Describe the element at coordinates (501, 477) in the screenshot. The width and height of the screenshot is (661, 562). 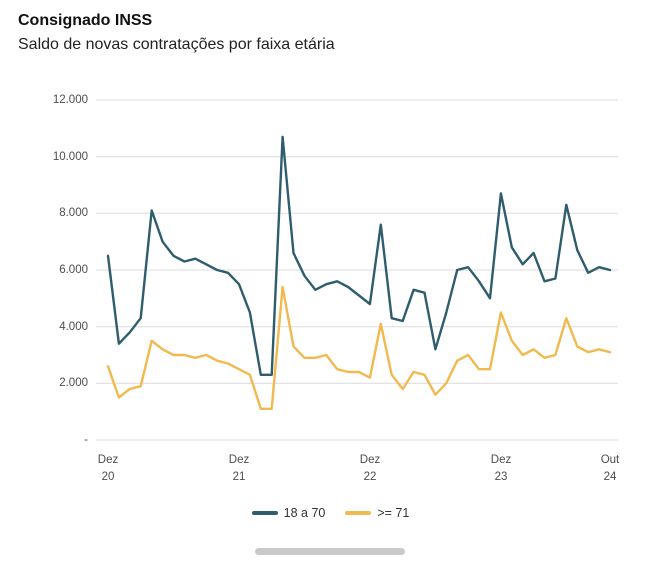
I see `x-tick-year: 23` at that location.